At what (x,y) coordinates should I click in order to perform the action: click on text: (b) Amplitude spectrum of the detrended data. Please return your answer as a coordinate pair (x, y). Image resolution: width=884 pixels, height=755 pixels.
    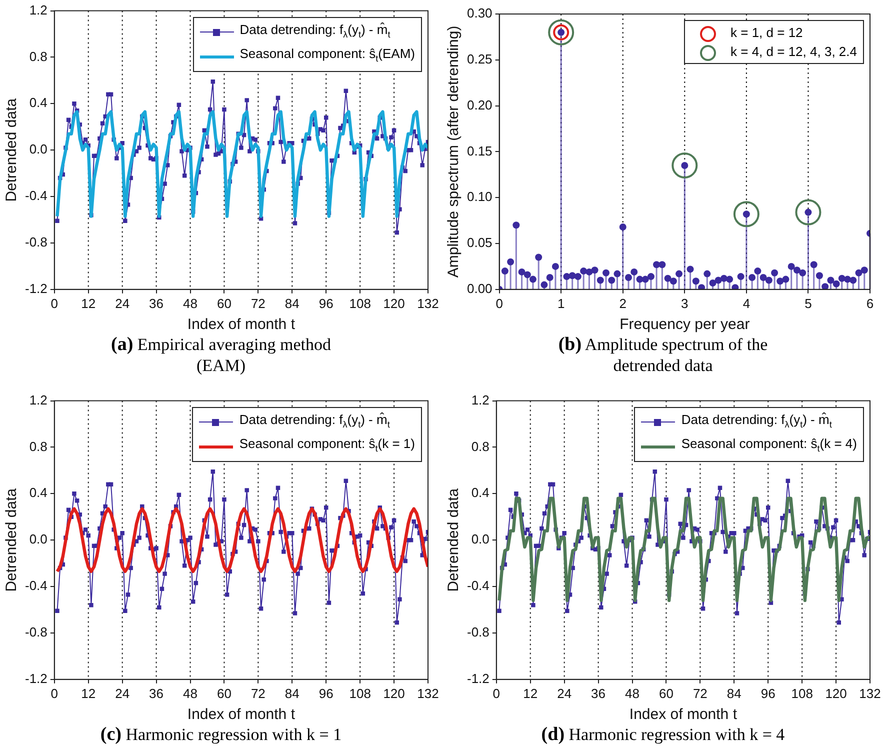
    Looking at the image, I should click on (663, 355).